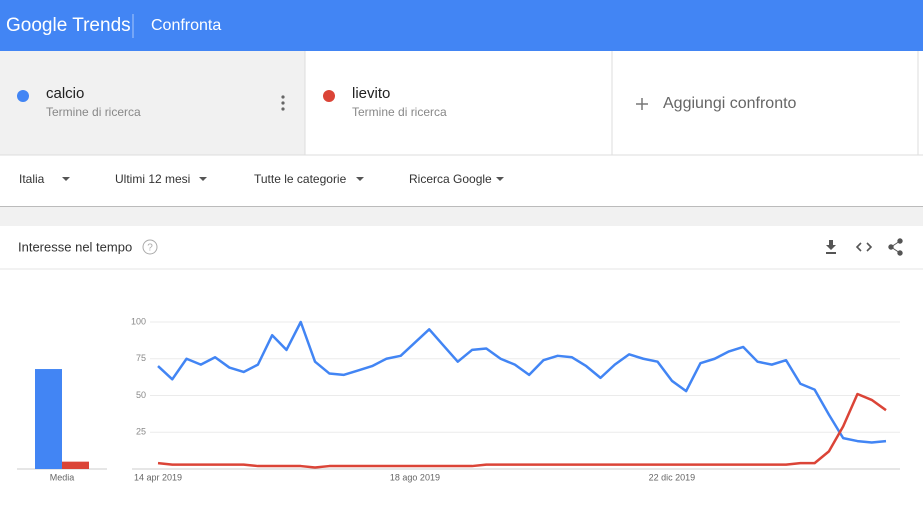 The width and height of the screenshot is (923, 515). Describe the element at coordinates (32, 179) in the screenshot. I see `filter: Italia` at that location.